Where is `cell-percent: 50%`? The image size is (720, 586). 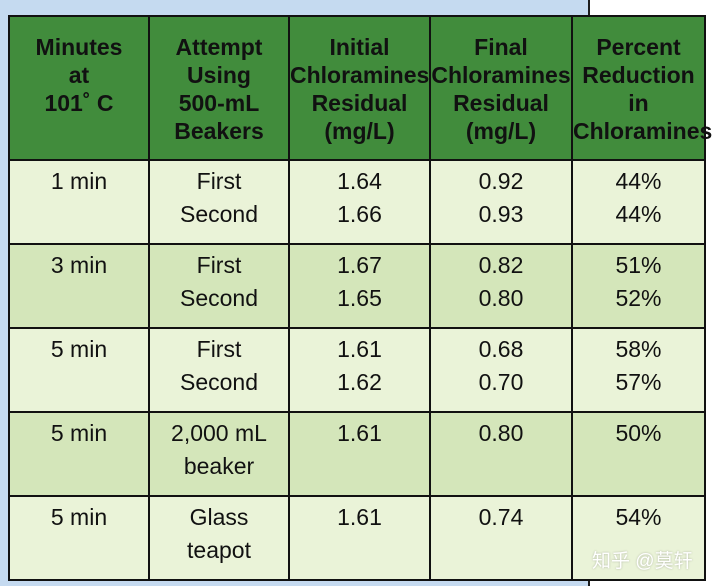
cell-percent: 50% is located at coordinates (638, 454).